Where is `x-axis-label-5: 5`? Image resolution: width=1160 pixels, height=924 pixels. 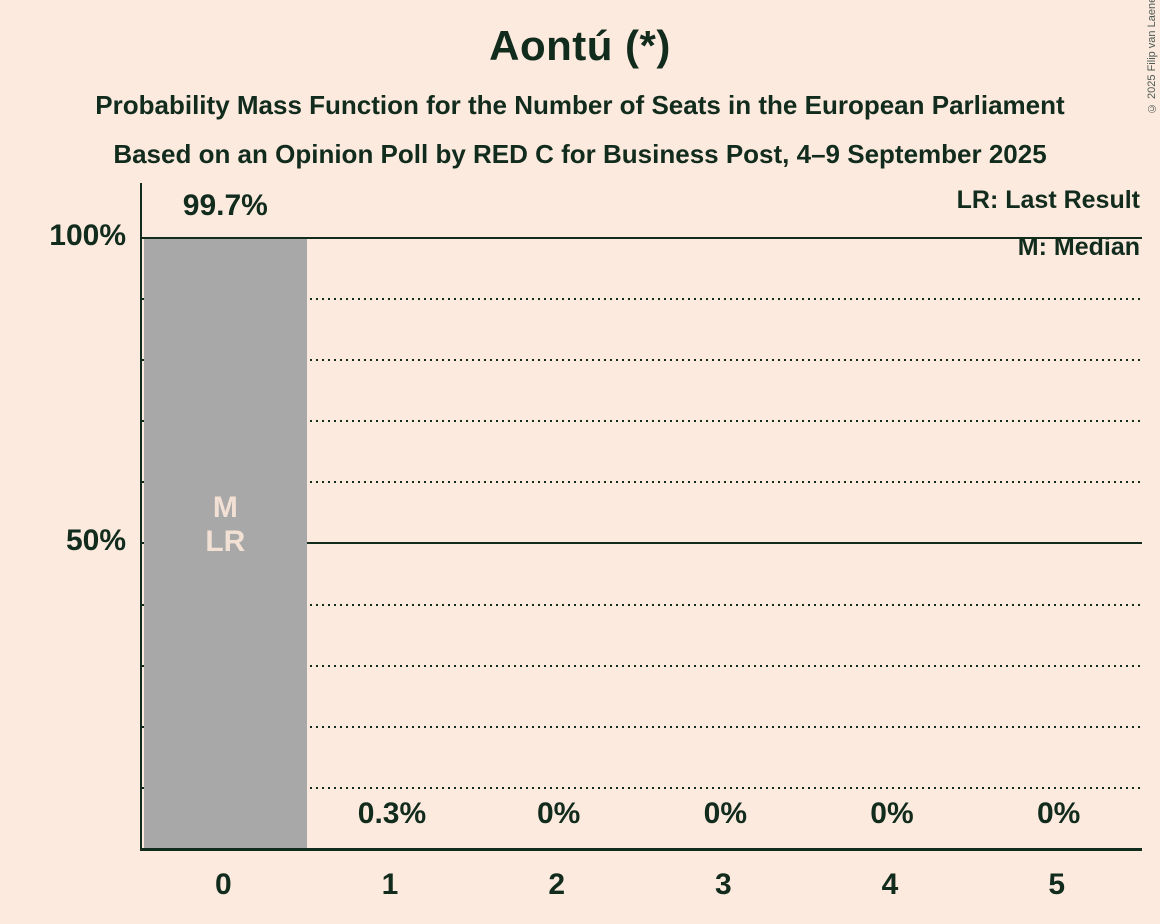
x-axis-label-5: 5 is located at coordinates (1057, 884).